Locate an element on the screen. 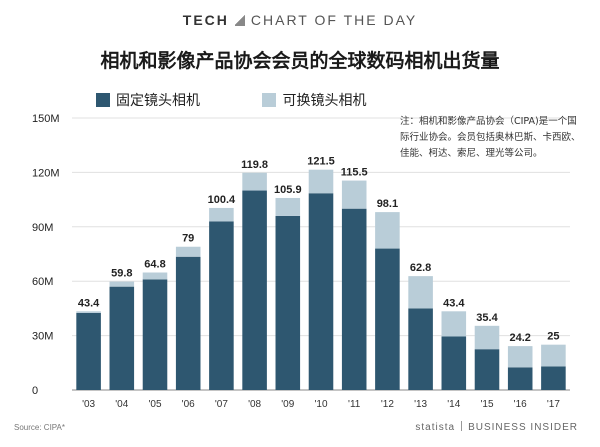 This screenshot has height=447, width=600. legend-swatch-fixed is located at coordinates (103, 100).